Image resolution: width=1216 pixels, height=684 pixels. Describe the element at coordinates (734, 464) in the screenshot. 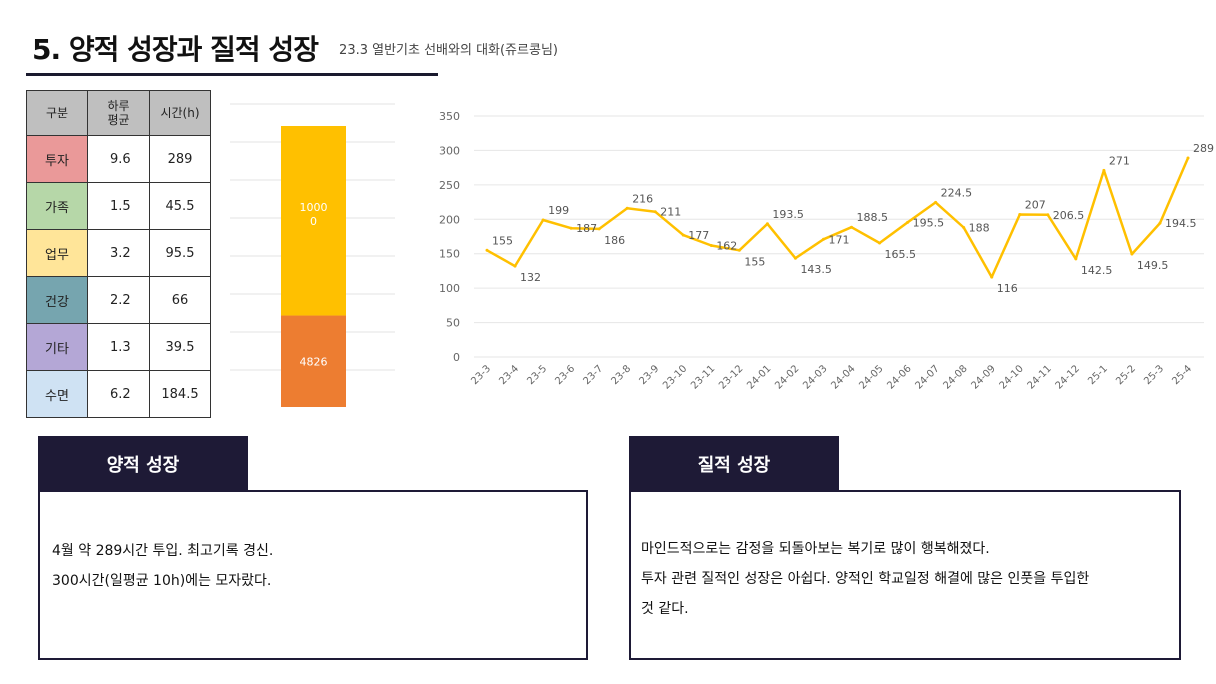

I see `qualitative-growth-title: 질적 성장` at that location.